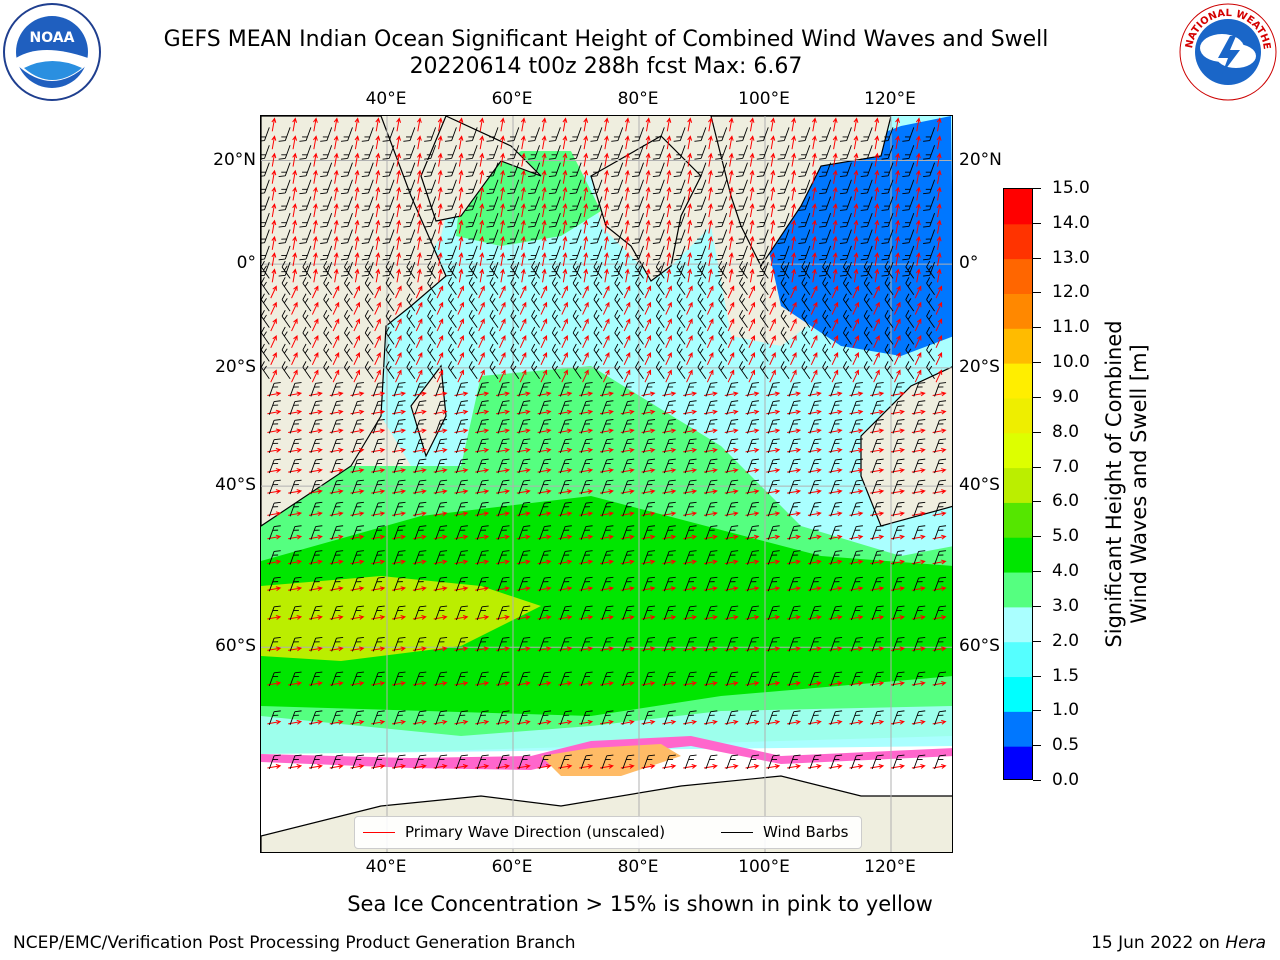  What do you see at coordinates (246, 263) in the screenshot?
I see `lat-tick-left: 0°` at bounding box center [246, 263].